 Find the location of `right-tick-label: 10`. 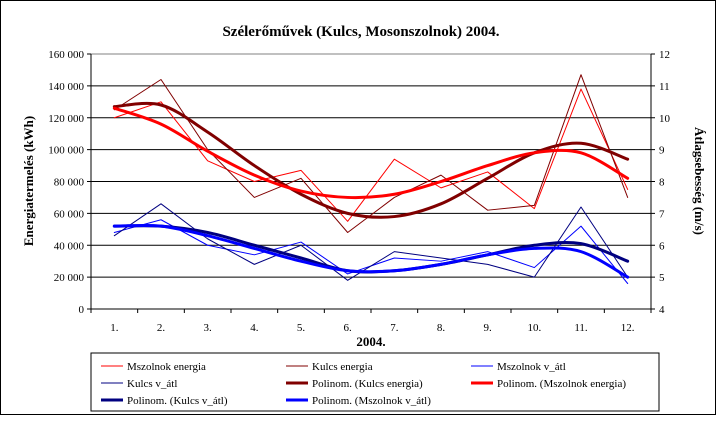

right-tick-label: 10 is located at coordinates (665, 119).